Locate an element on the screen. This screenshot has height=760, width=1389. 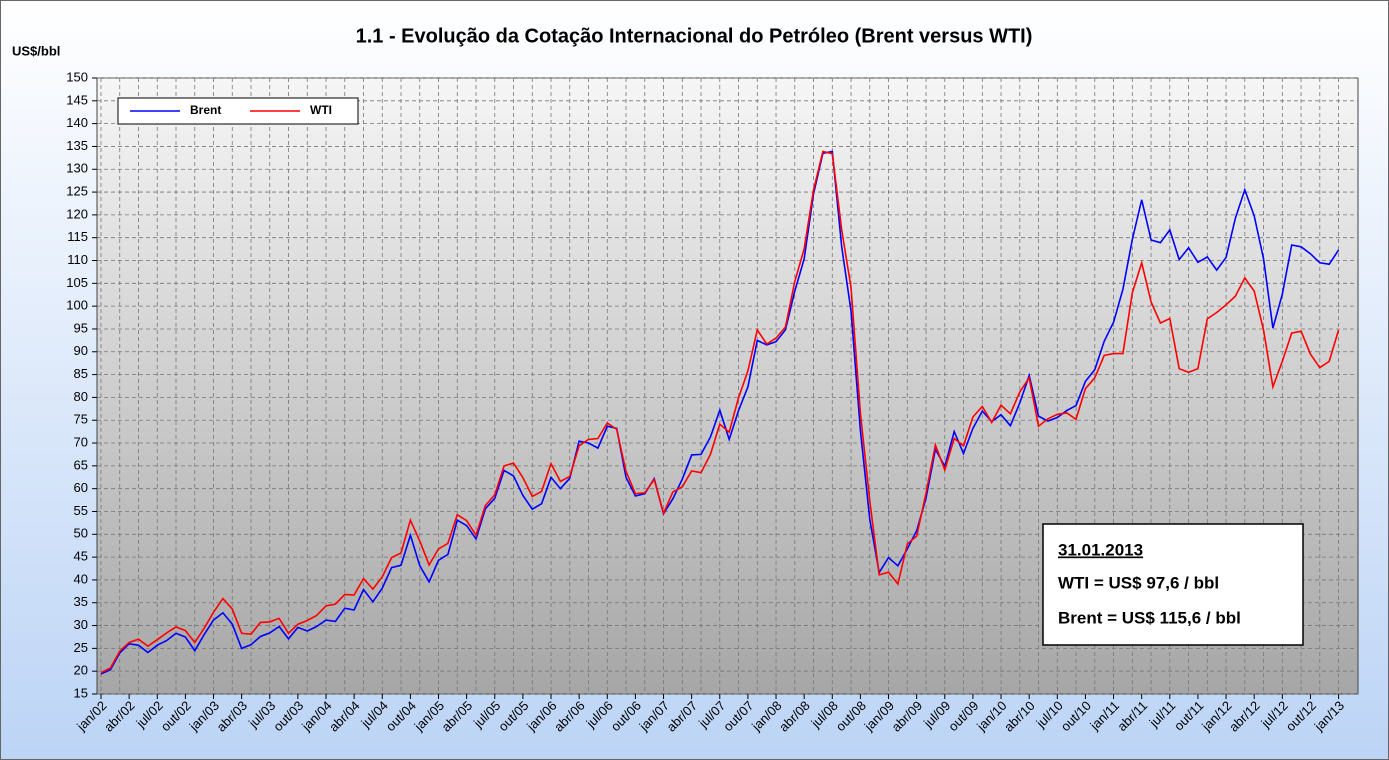
y-tick-label: 145 is located at coordinates (77, 99).